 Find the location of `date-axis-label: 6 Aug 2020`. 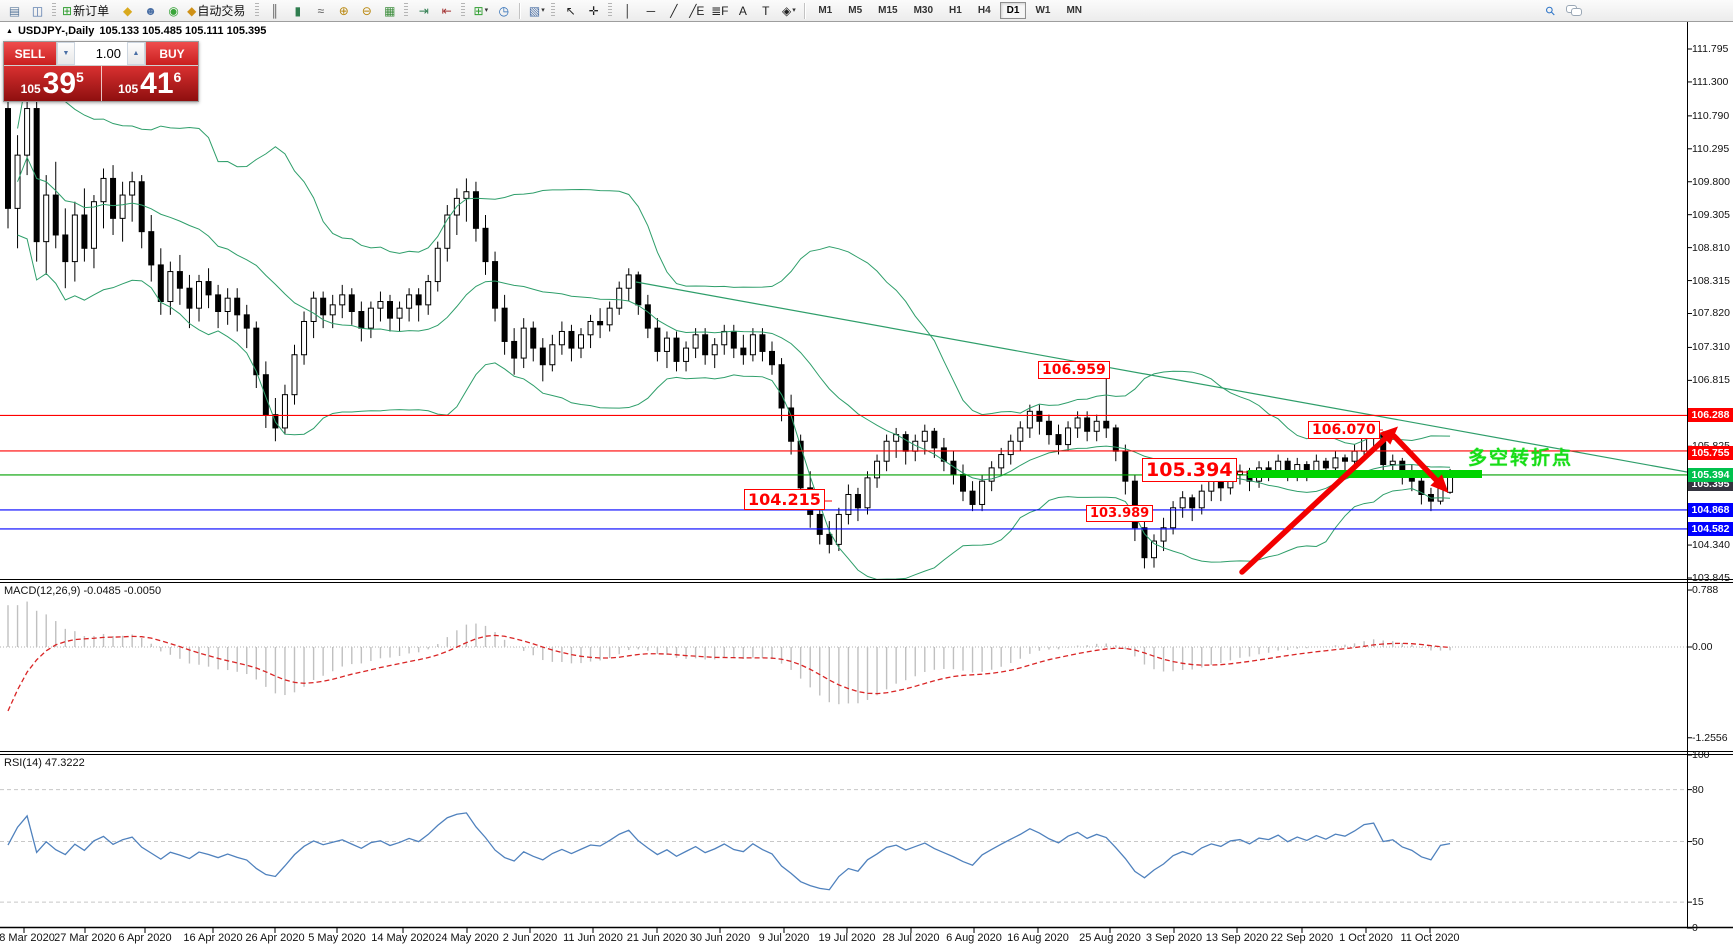

date-axis-label: 6 Aug 2020 is located at coordinates (974, 938).